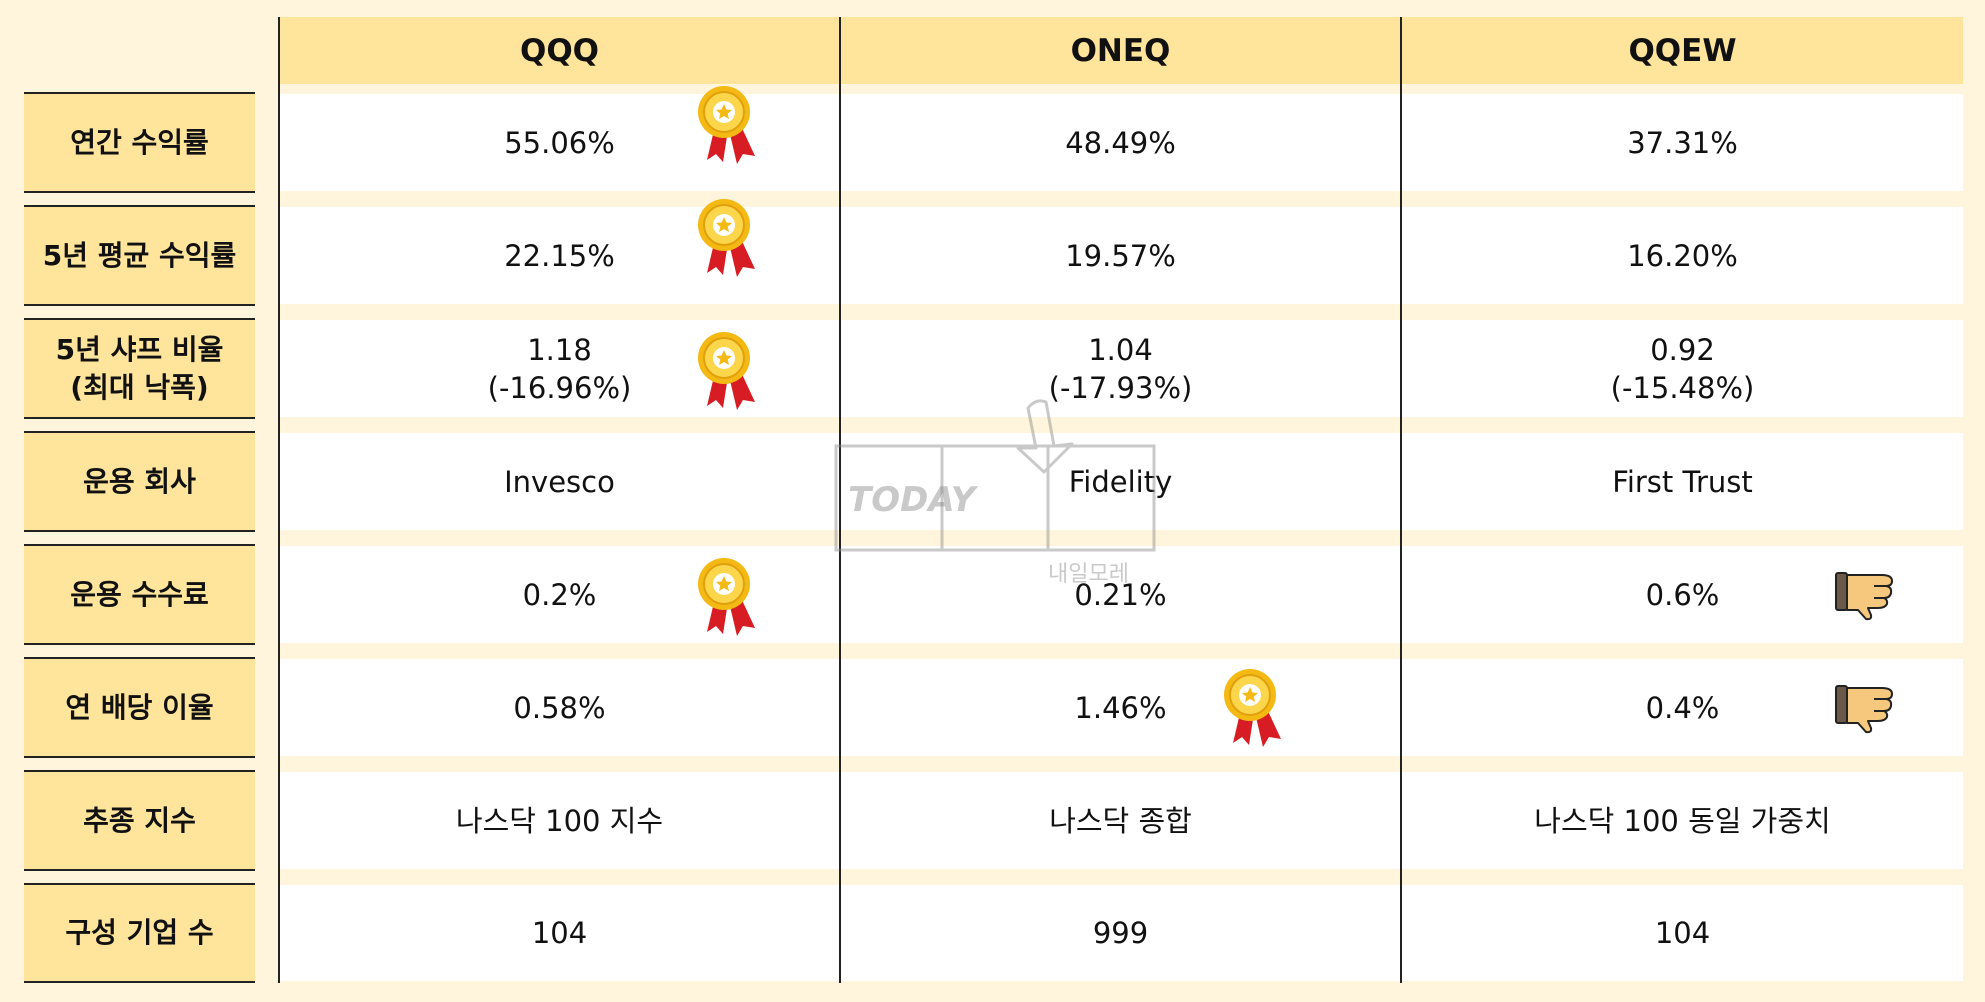 The image size is (1985, 1002). I want to click on column-header-qqq: QQQ, so click(559, 50).